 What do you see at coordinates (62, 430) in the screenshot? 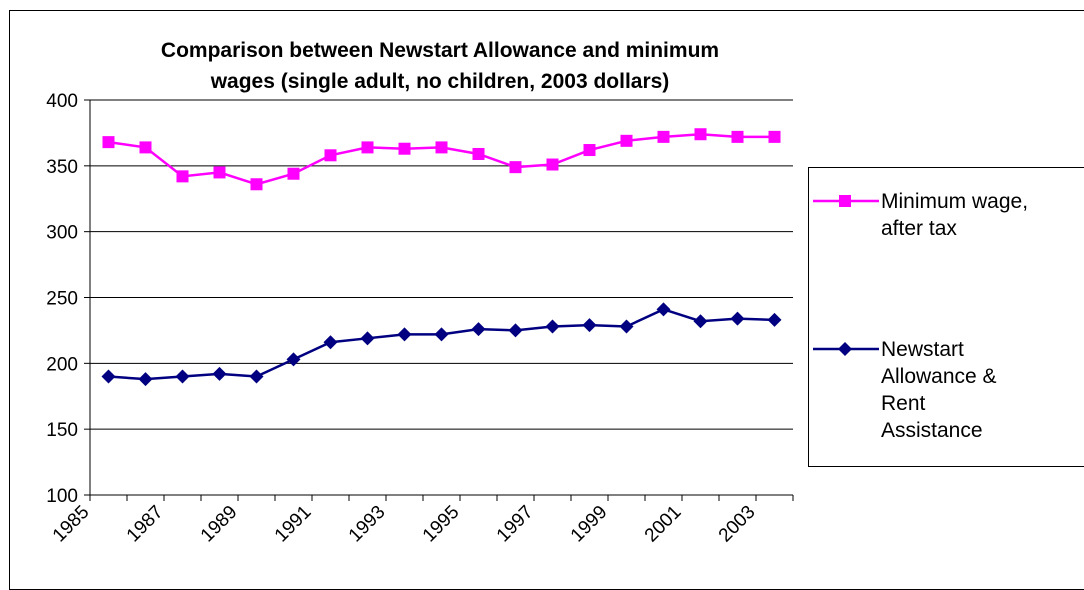
I see `y-tick-label: 150` at bounding box center [62, 430].